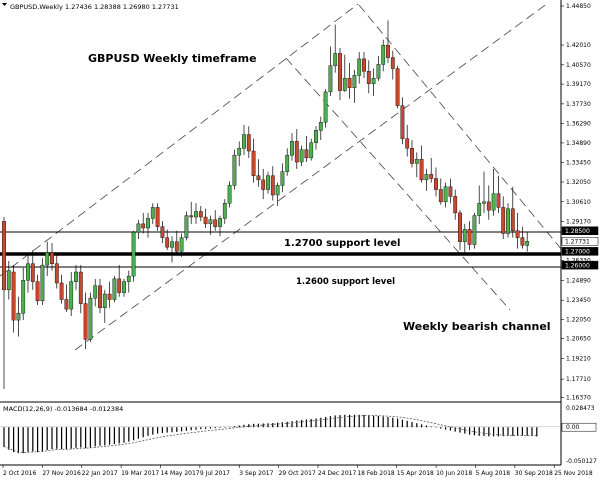 The image size is (600, 480). I want to click on symbol-dropdown-icon, so click(4, 4).